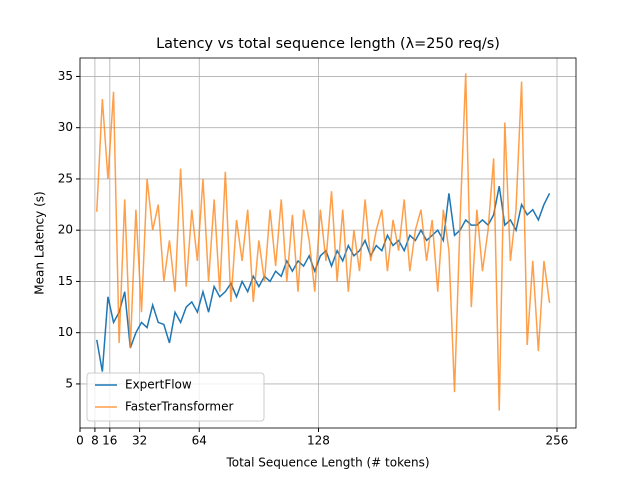 Image resolution: width=640 pixels, height=484 pixels. I want to click on legend-box, so click(175, 397).